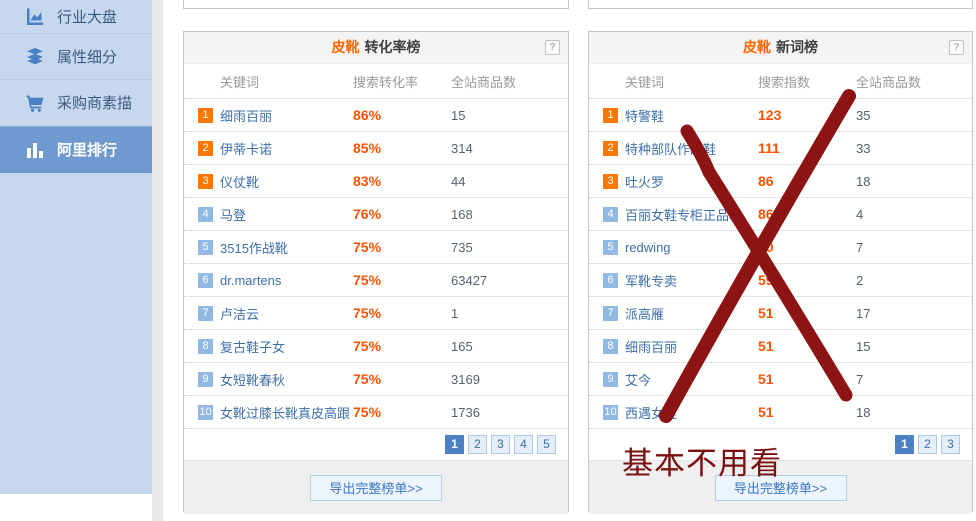 The image size is (976, 521). I want to click on rank-badge: 9, so click(610, 379).